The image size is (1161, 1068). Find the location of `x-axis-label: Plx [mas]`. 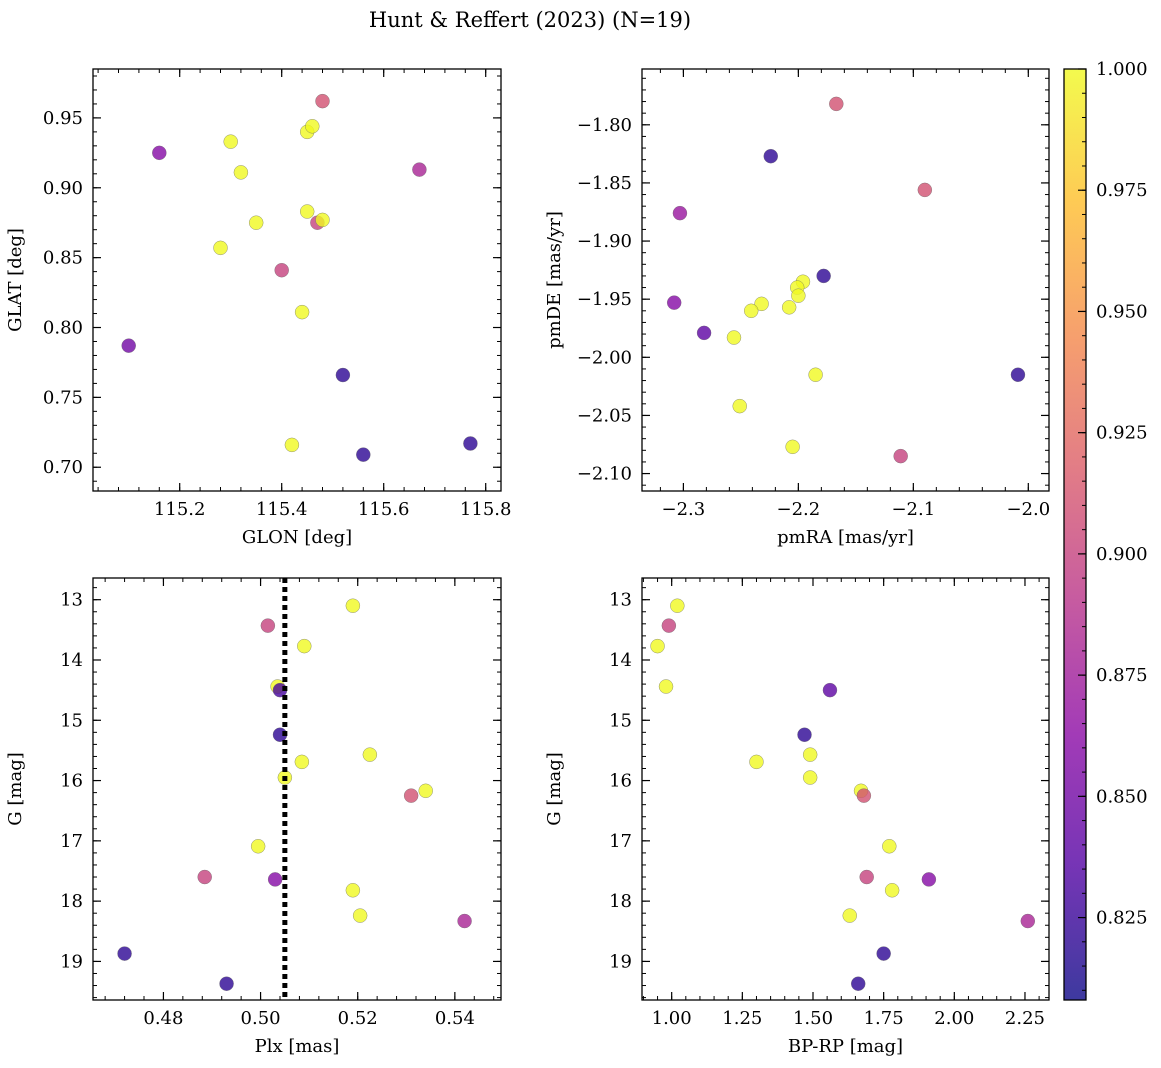

x-axis-label: Plx [mas] is located at coordinates (297, 1046).